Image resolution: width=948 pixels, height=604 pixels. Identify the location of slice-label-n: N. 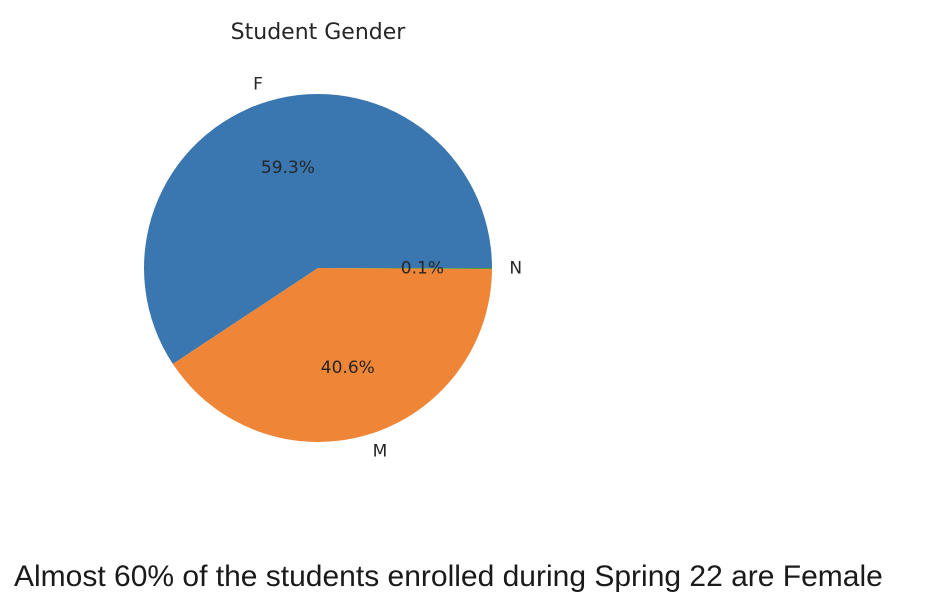
(515, 269).